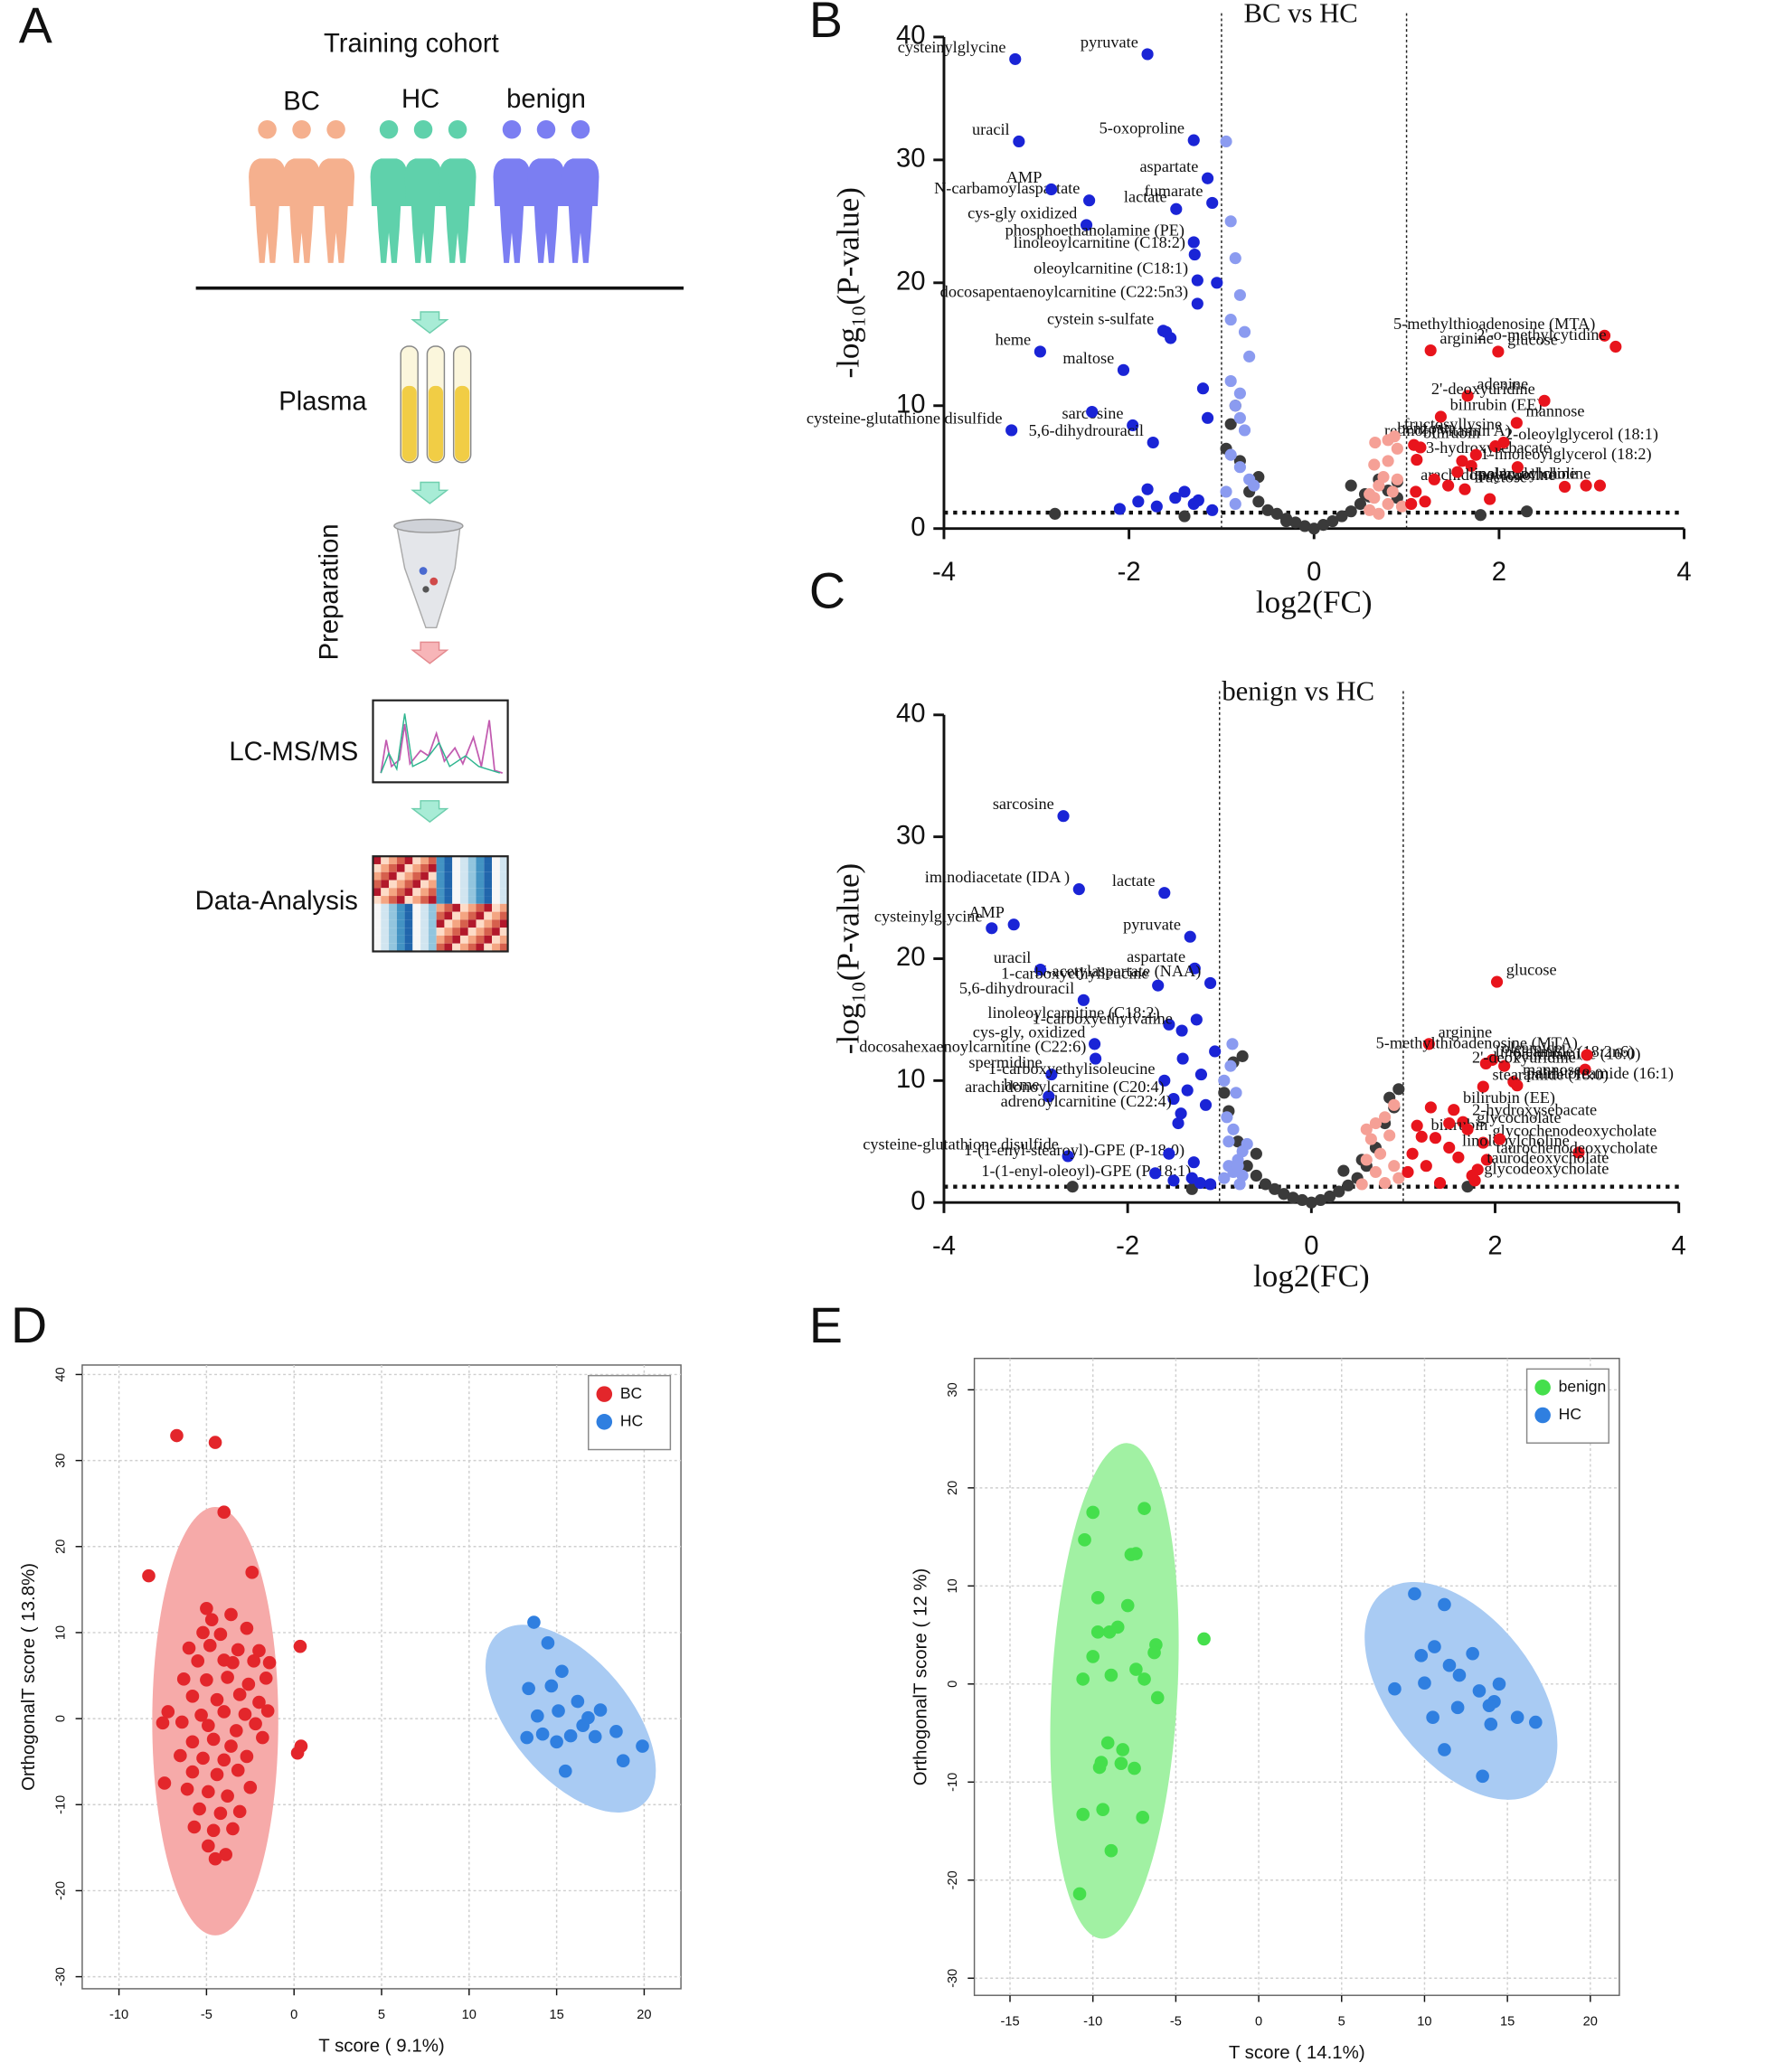  I want to click on plasma, so click(409, 423).